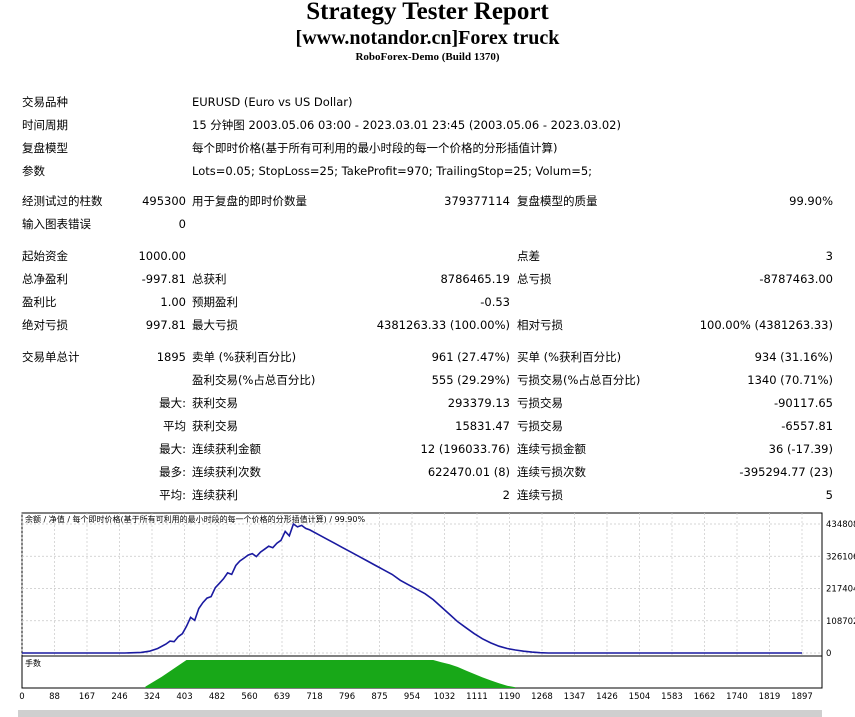  Describe the element at coordinates (800, 449) in the screenshot. I see `max-consec-losses-value: 36 (-17.39)` at that location.